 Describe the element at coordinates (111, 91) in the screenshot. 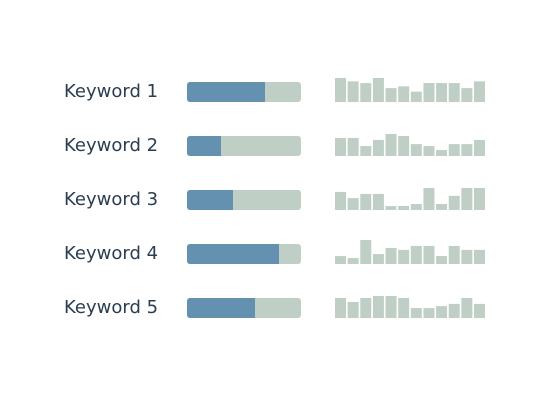

I see `keyword-label: Keyword 1` at that location.